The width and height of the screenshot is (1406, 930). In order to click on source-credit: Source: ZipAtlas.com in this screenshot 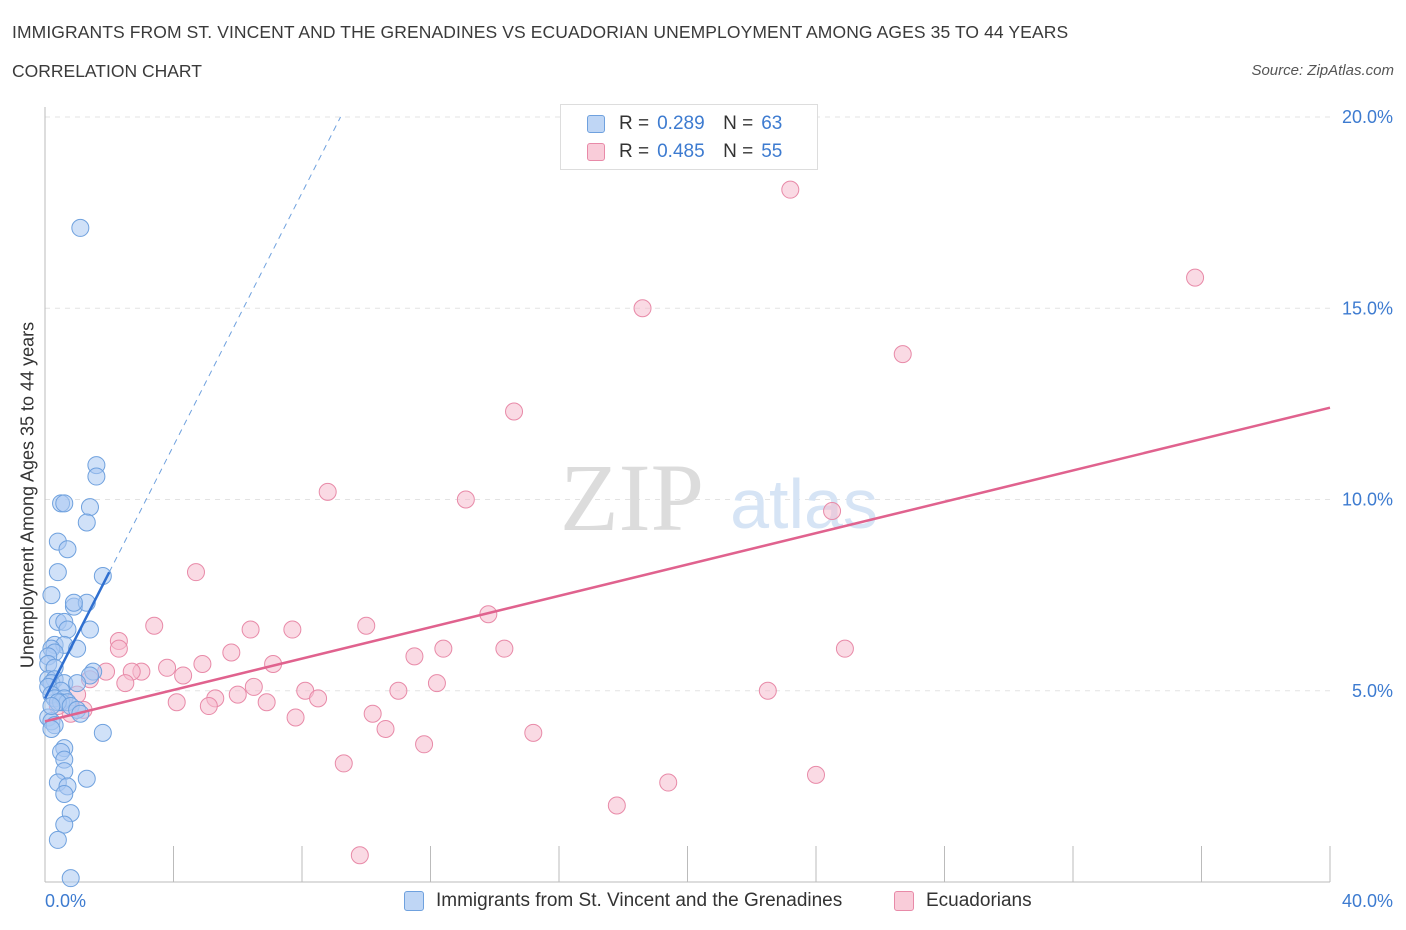, I will do `click(1322, 70)`.